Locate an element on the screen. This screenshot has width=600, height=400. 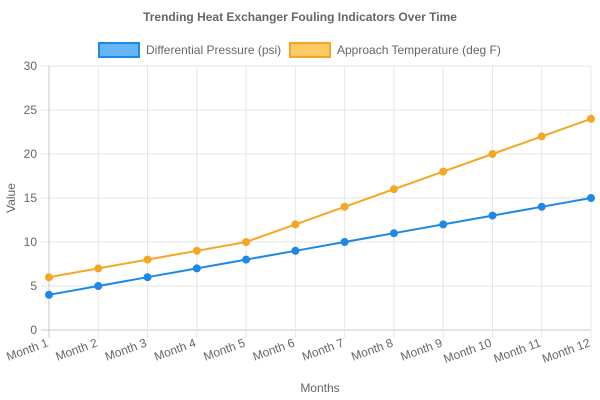
y-tick-label: 30 is located at coordinates (31, 66).